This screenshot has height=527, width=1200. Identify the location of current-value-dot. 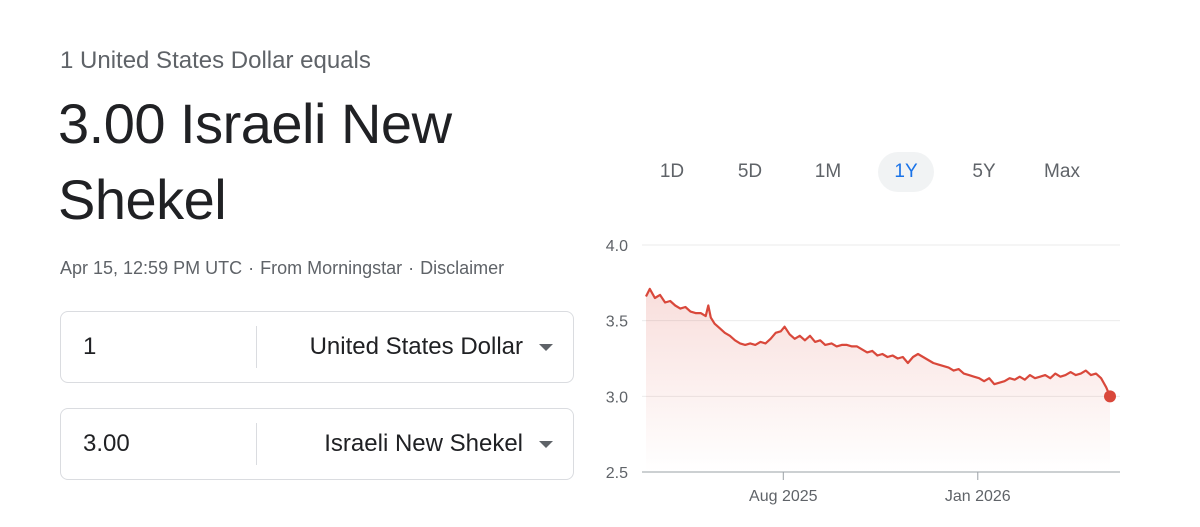
(1110, 396).